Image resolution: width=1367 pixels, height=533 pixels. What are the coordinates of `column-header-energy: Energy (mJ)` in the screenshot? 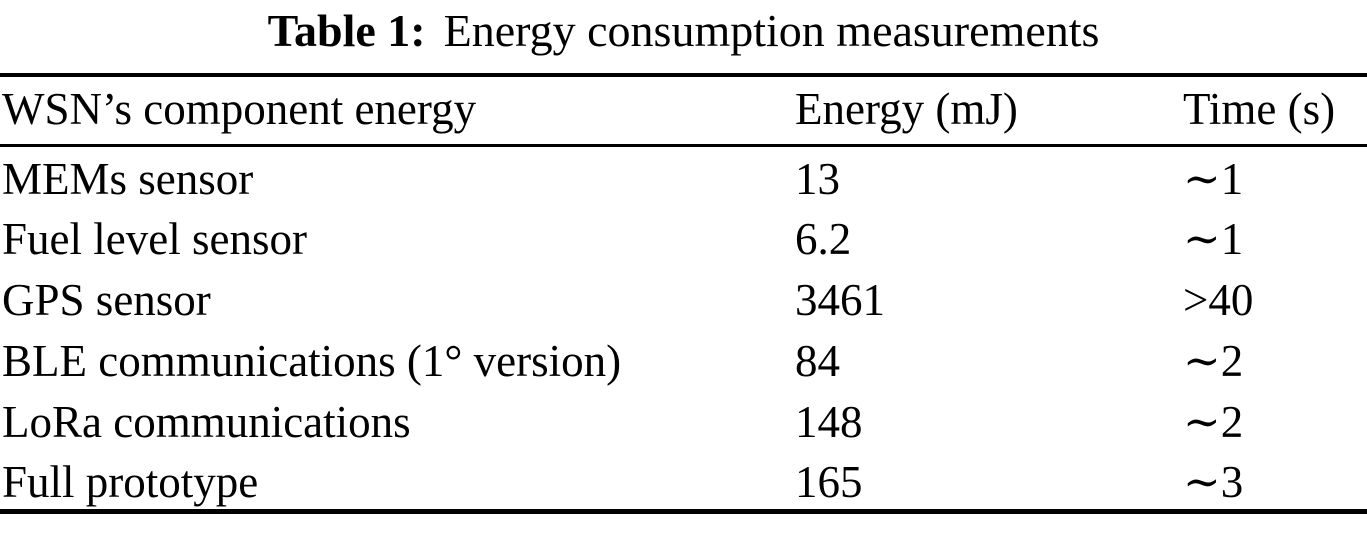 It's located at (989, 111).